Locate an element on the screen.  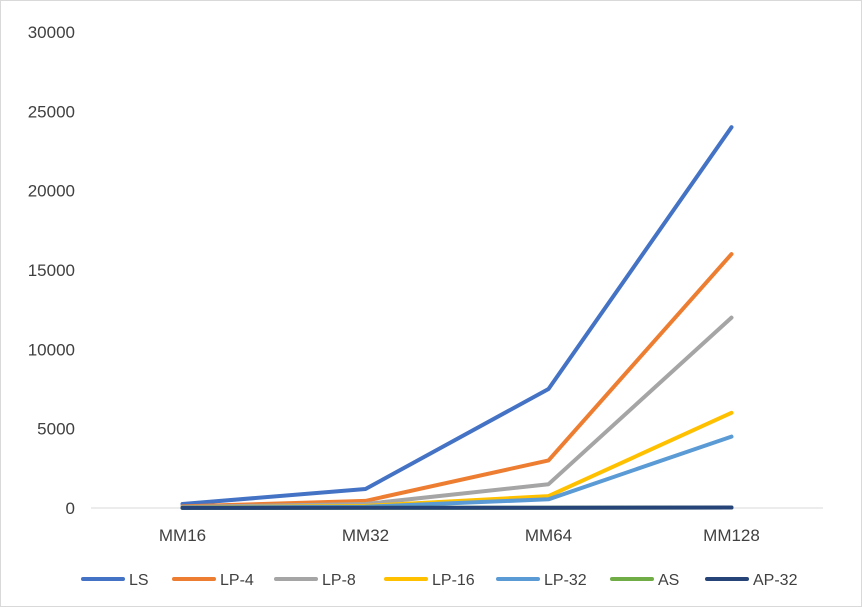
legend-label: LP-4 is located at coordinates (237, 580).